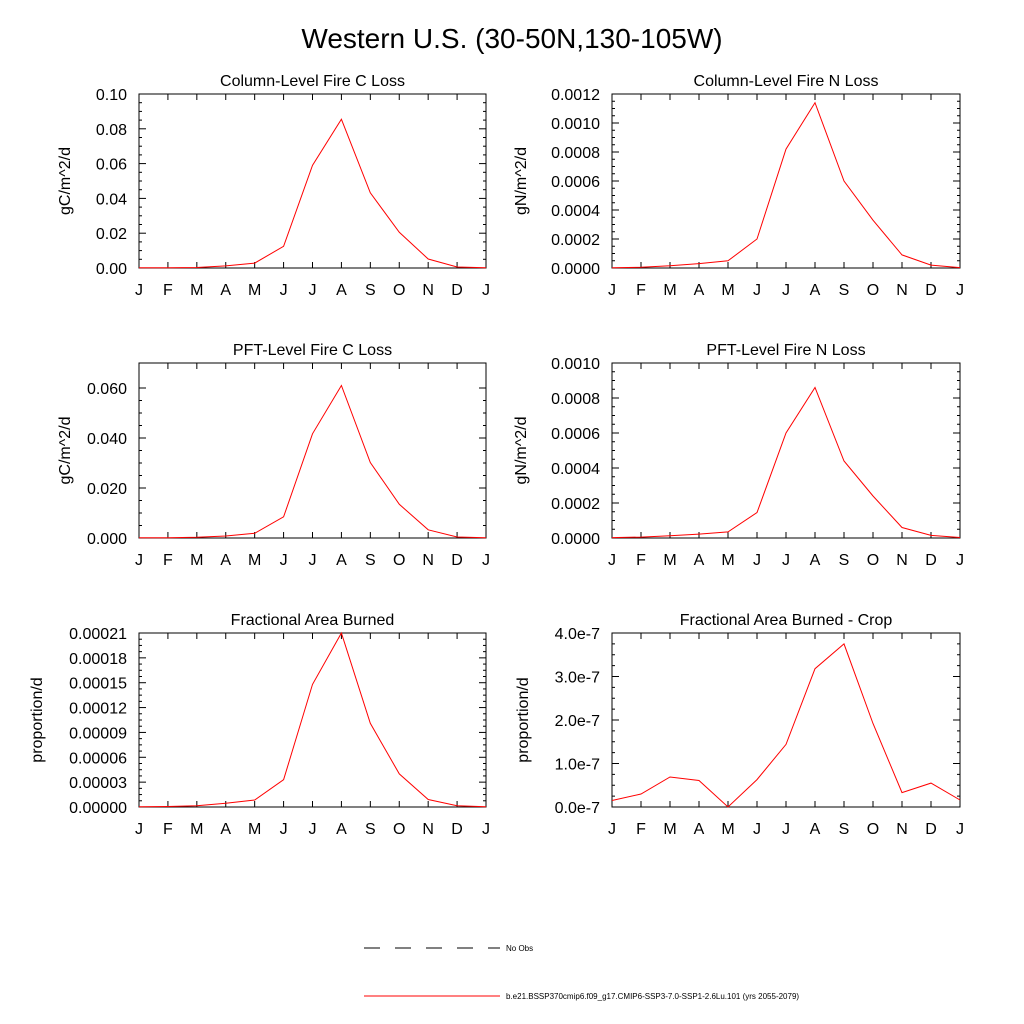 Image resolution: width=1024 pixels, height=1024 pixels. Describe the element at coordinates (98, 808) in the screenshot. I see `y-tick-label: 0.00000` at that location.